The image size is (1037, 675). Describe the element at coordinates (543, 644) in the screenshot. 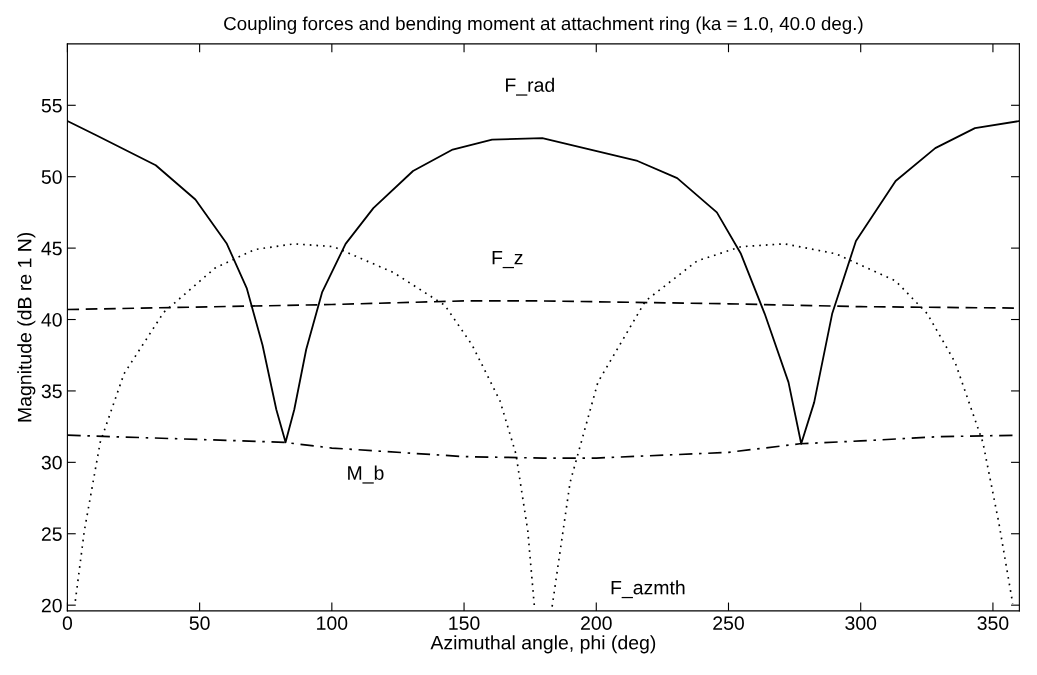

I see `x-axis-title: Azimuthal angle, phi (deg)` at that location.